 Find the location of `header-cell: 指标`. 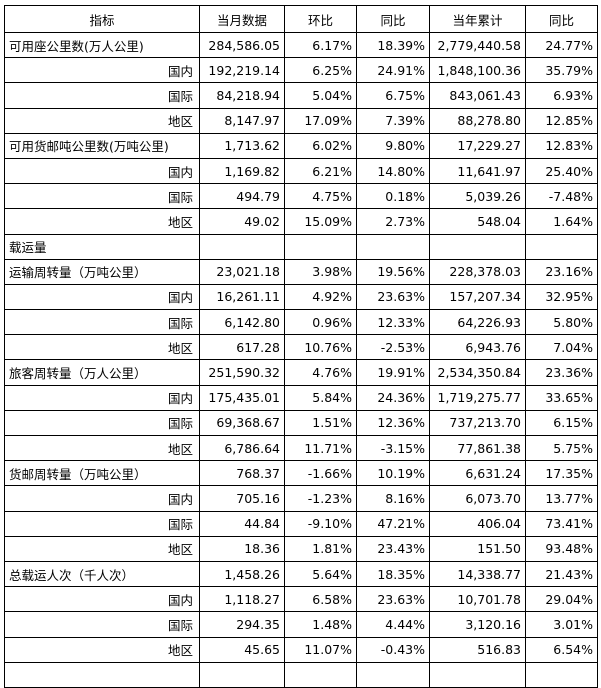

header-cell: 指标 is located at coordinates (102, 19).